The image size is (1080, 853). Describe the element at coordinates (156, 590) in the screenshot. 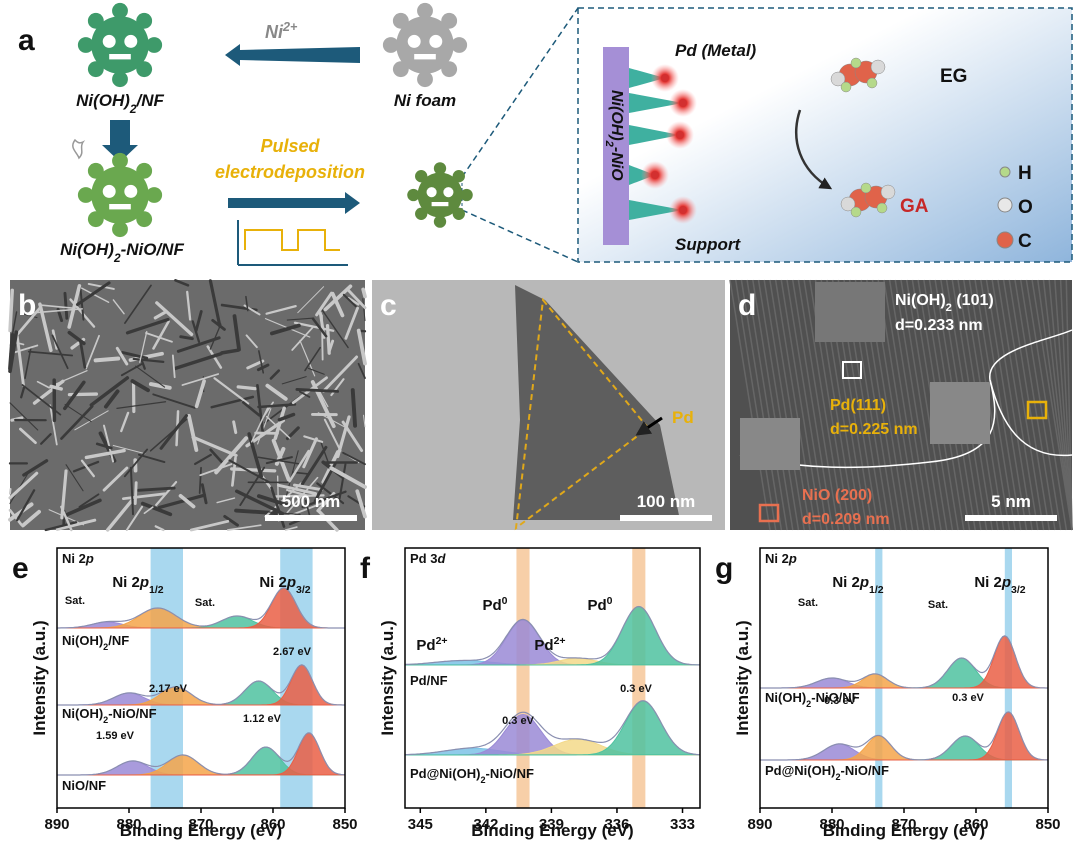

I see `text-part: 1/2` at that location.